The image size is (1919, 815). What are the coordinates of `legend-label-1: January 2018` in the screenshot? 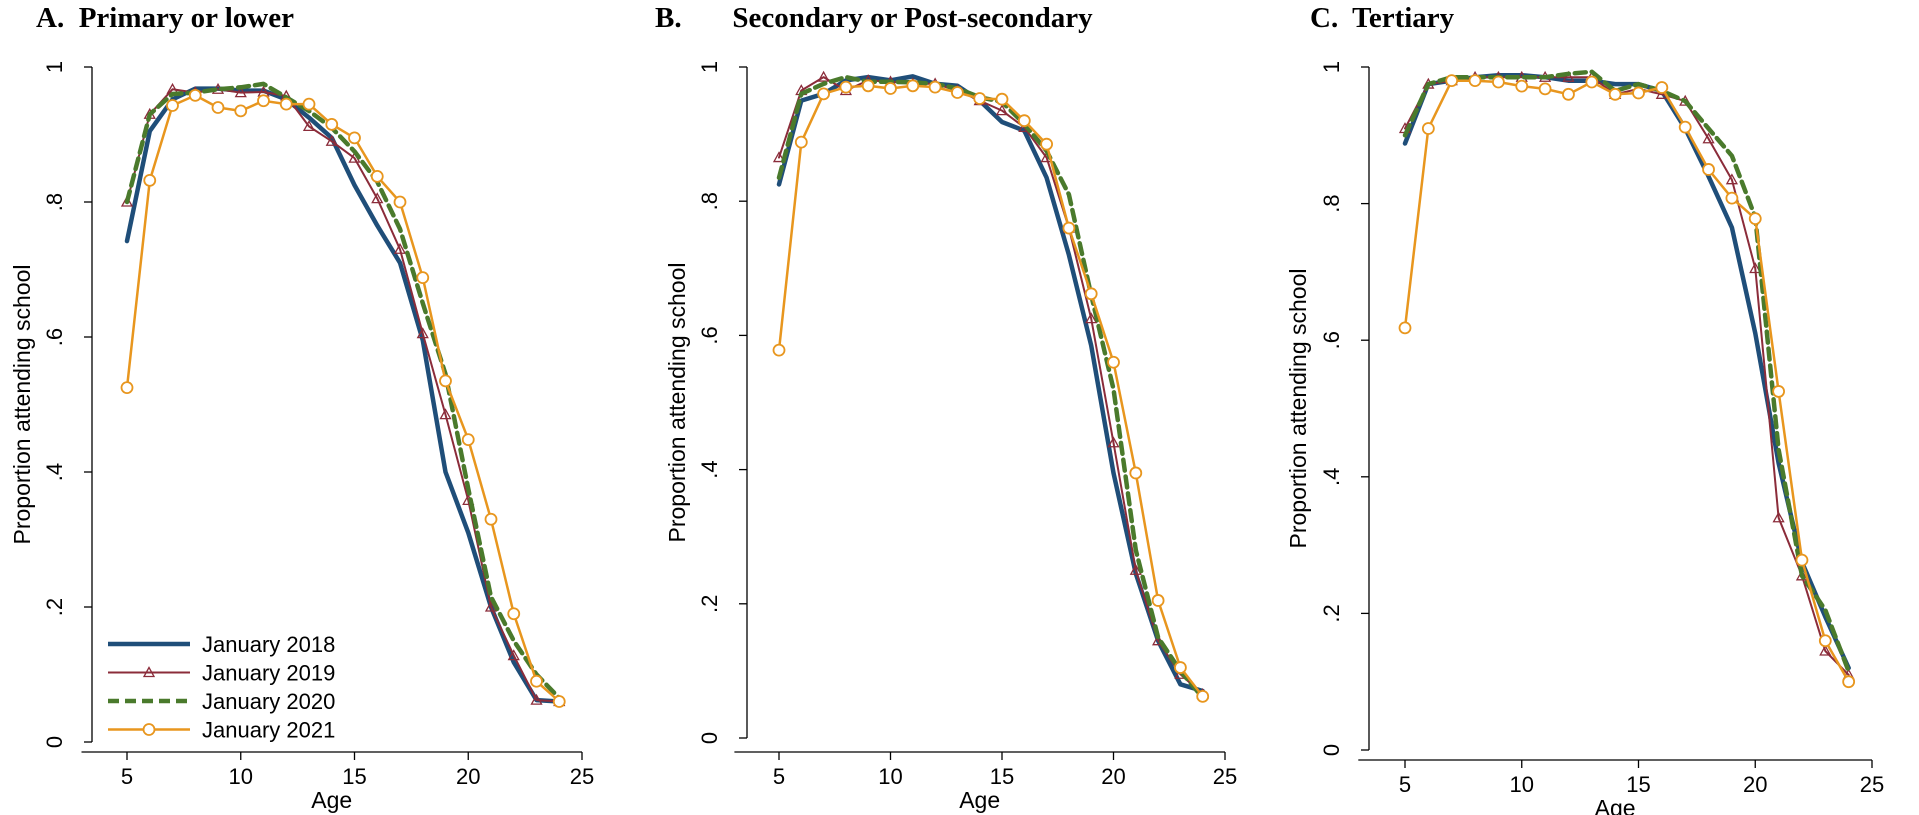 It's located at (268, 644).